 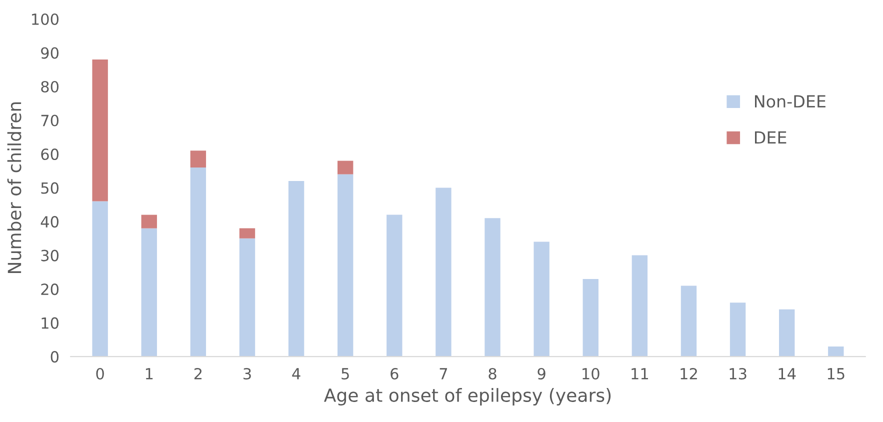 I want to click on y-tick-label: 60, so click(x=50, y=154).